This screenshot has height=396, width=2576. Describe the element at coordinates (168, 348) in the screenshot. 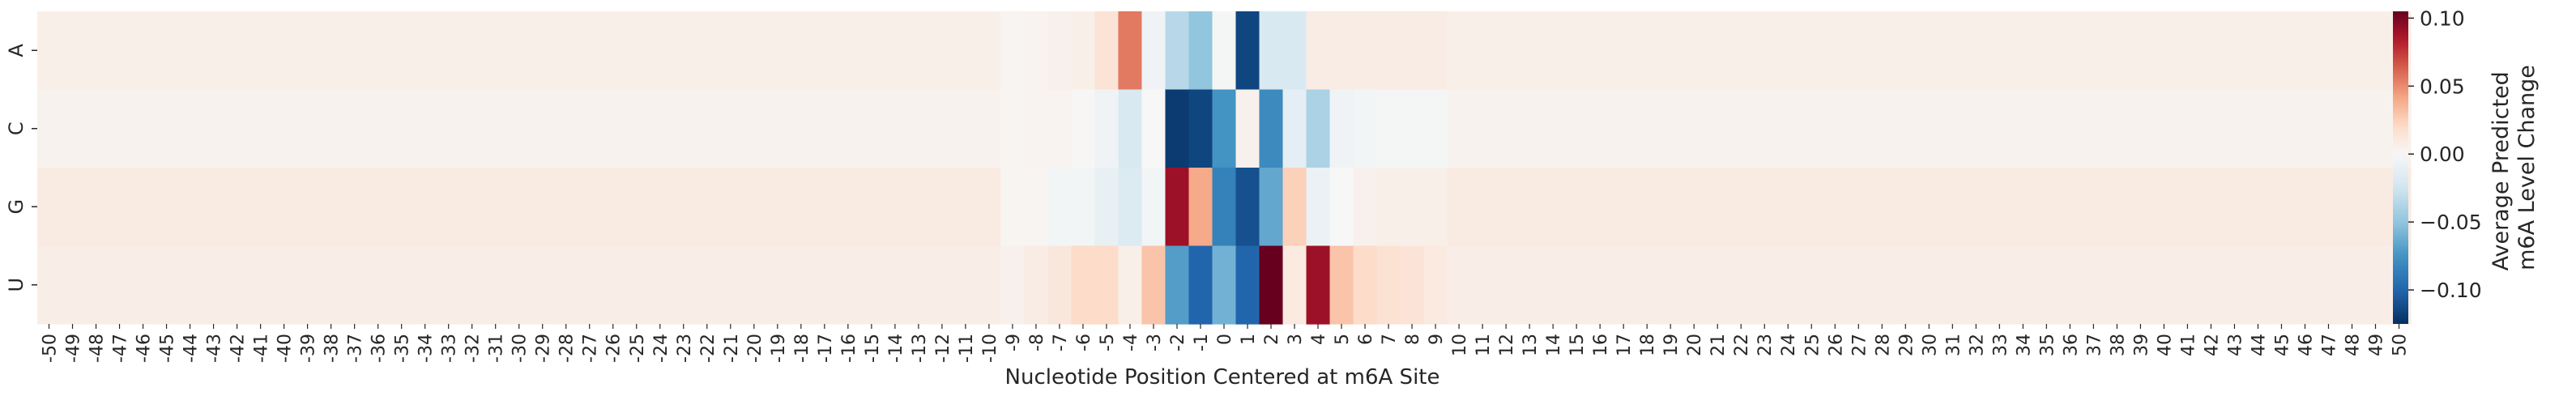

I see `x-tick-label: -45` at that location.